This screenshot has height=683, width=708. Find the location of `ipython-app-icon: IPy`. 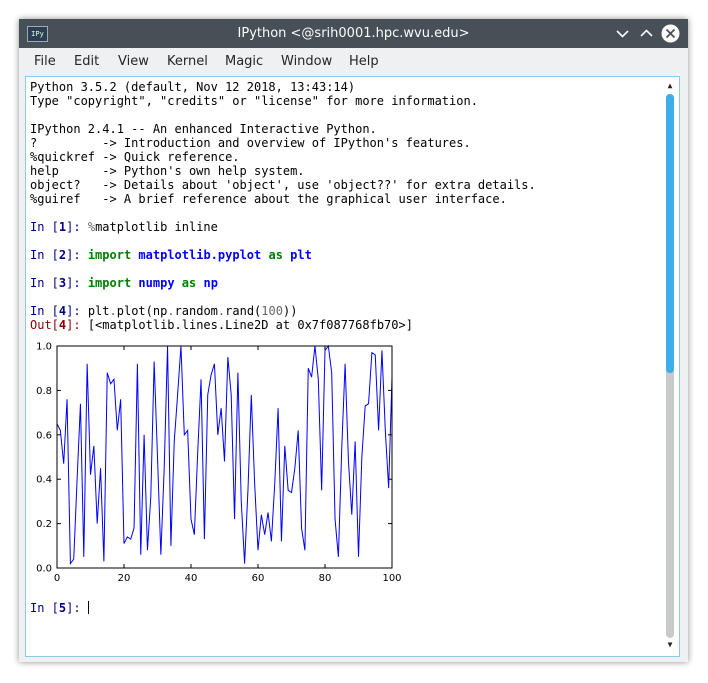

ipython-app-icon: IPy is located at coordinates (37, 34).